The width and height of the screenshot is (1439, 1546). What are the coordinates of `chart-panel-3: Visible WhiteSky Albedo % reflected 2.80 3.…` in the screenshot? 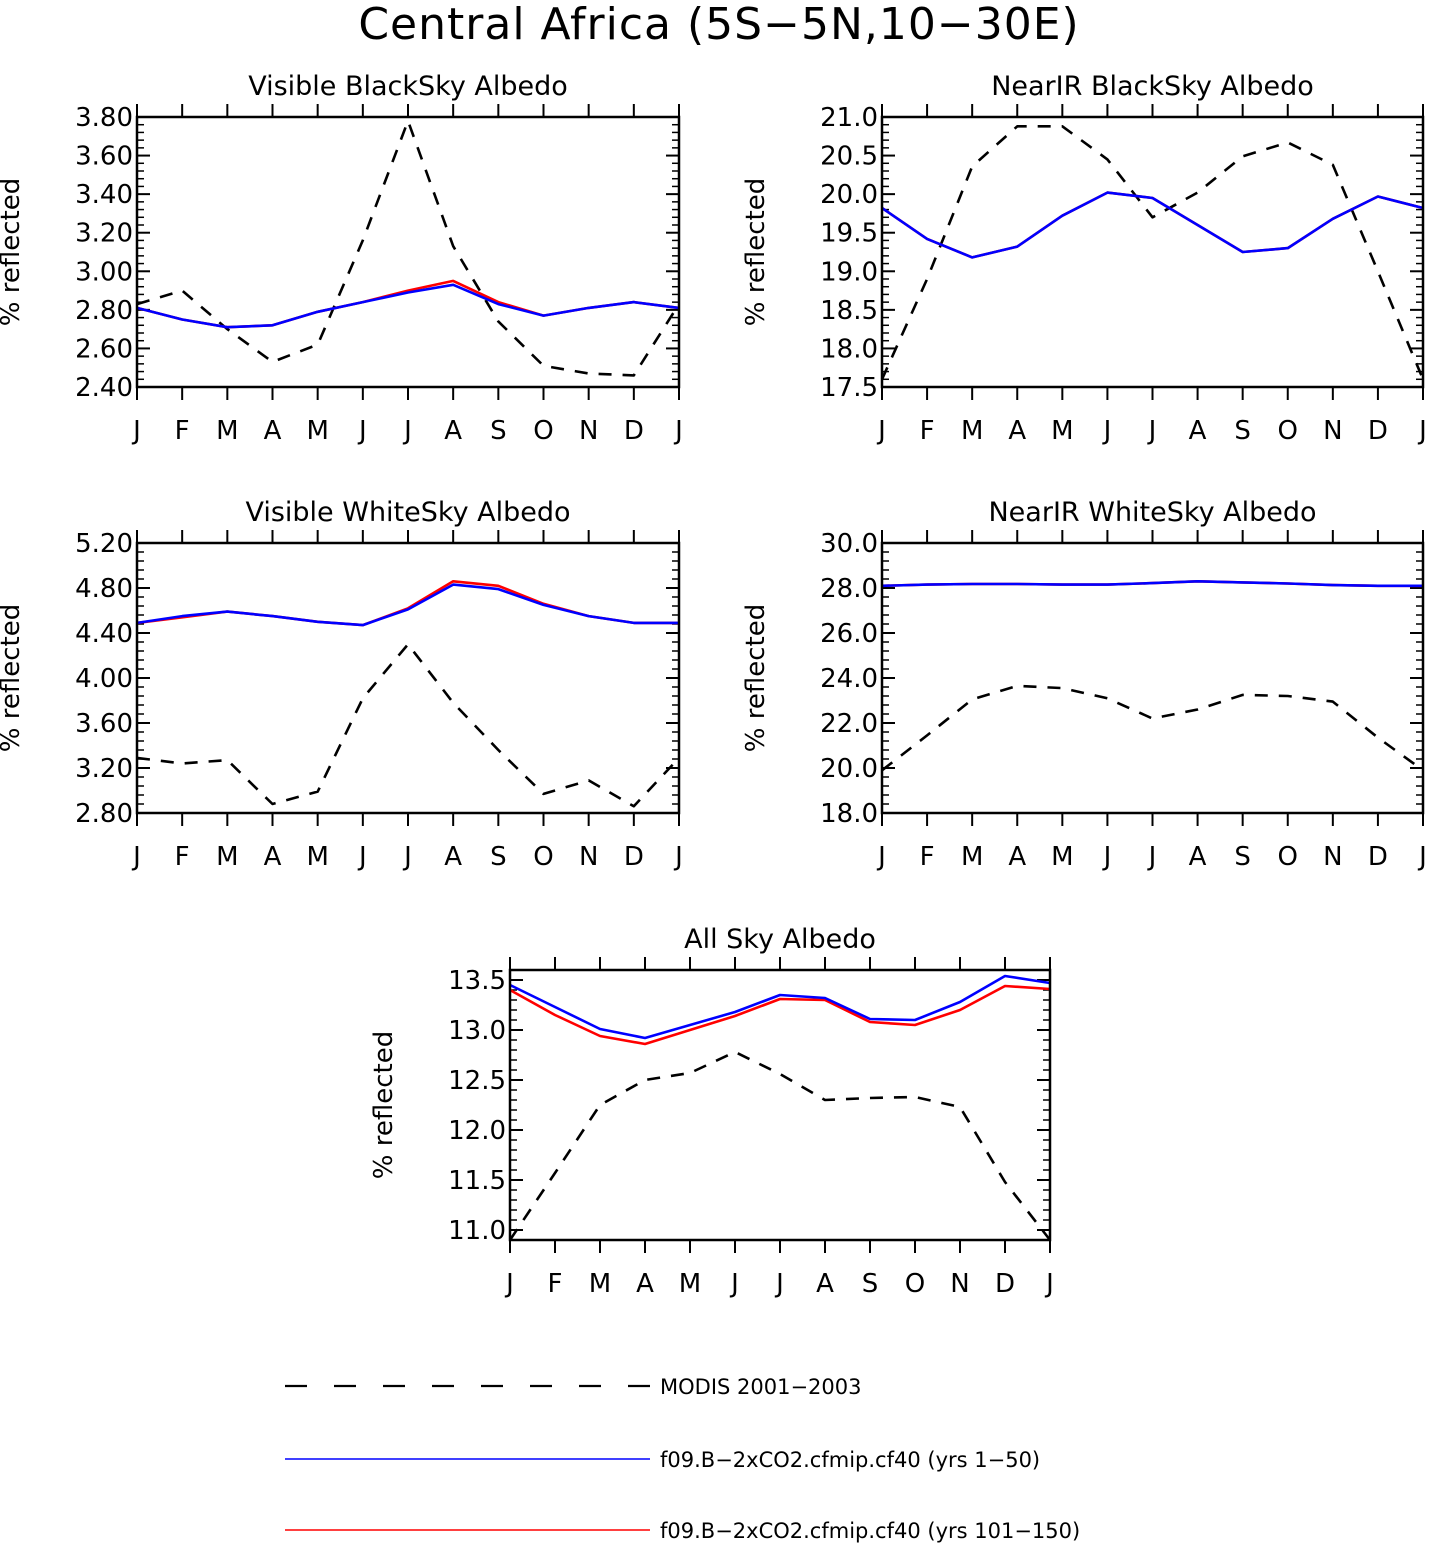 It's located at (341, 684).